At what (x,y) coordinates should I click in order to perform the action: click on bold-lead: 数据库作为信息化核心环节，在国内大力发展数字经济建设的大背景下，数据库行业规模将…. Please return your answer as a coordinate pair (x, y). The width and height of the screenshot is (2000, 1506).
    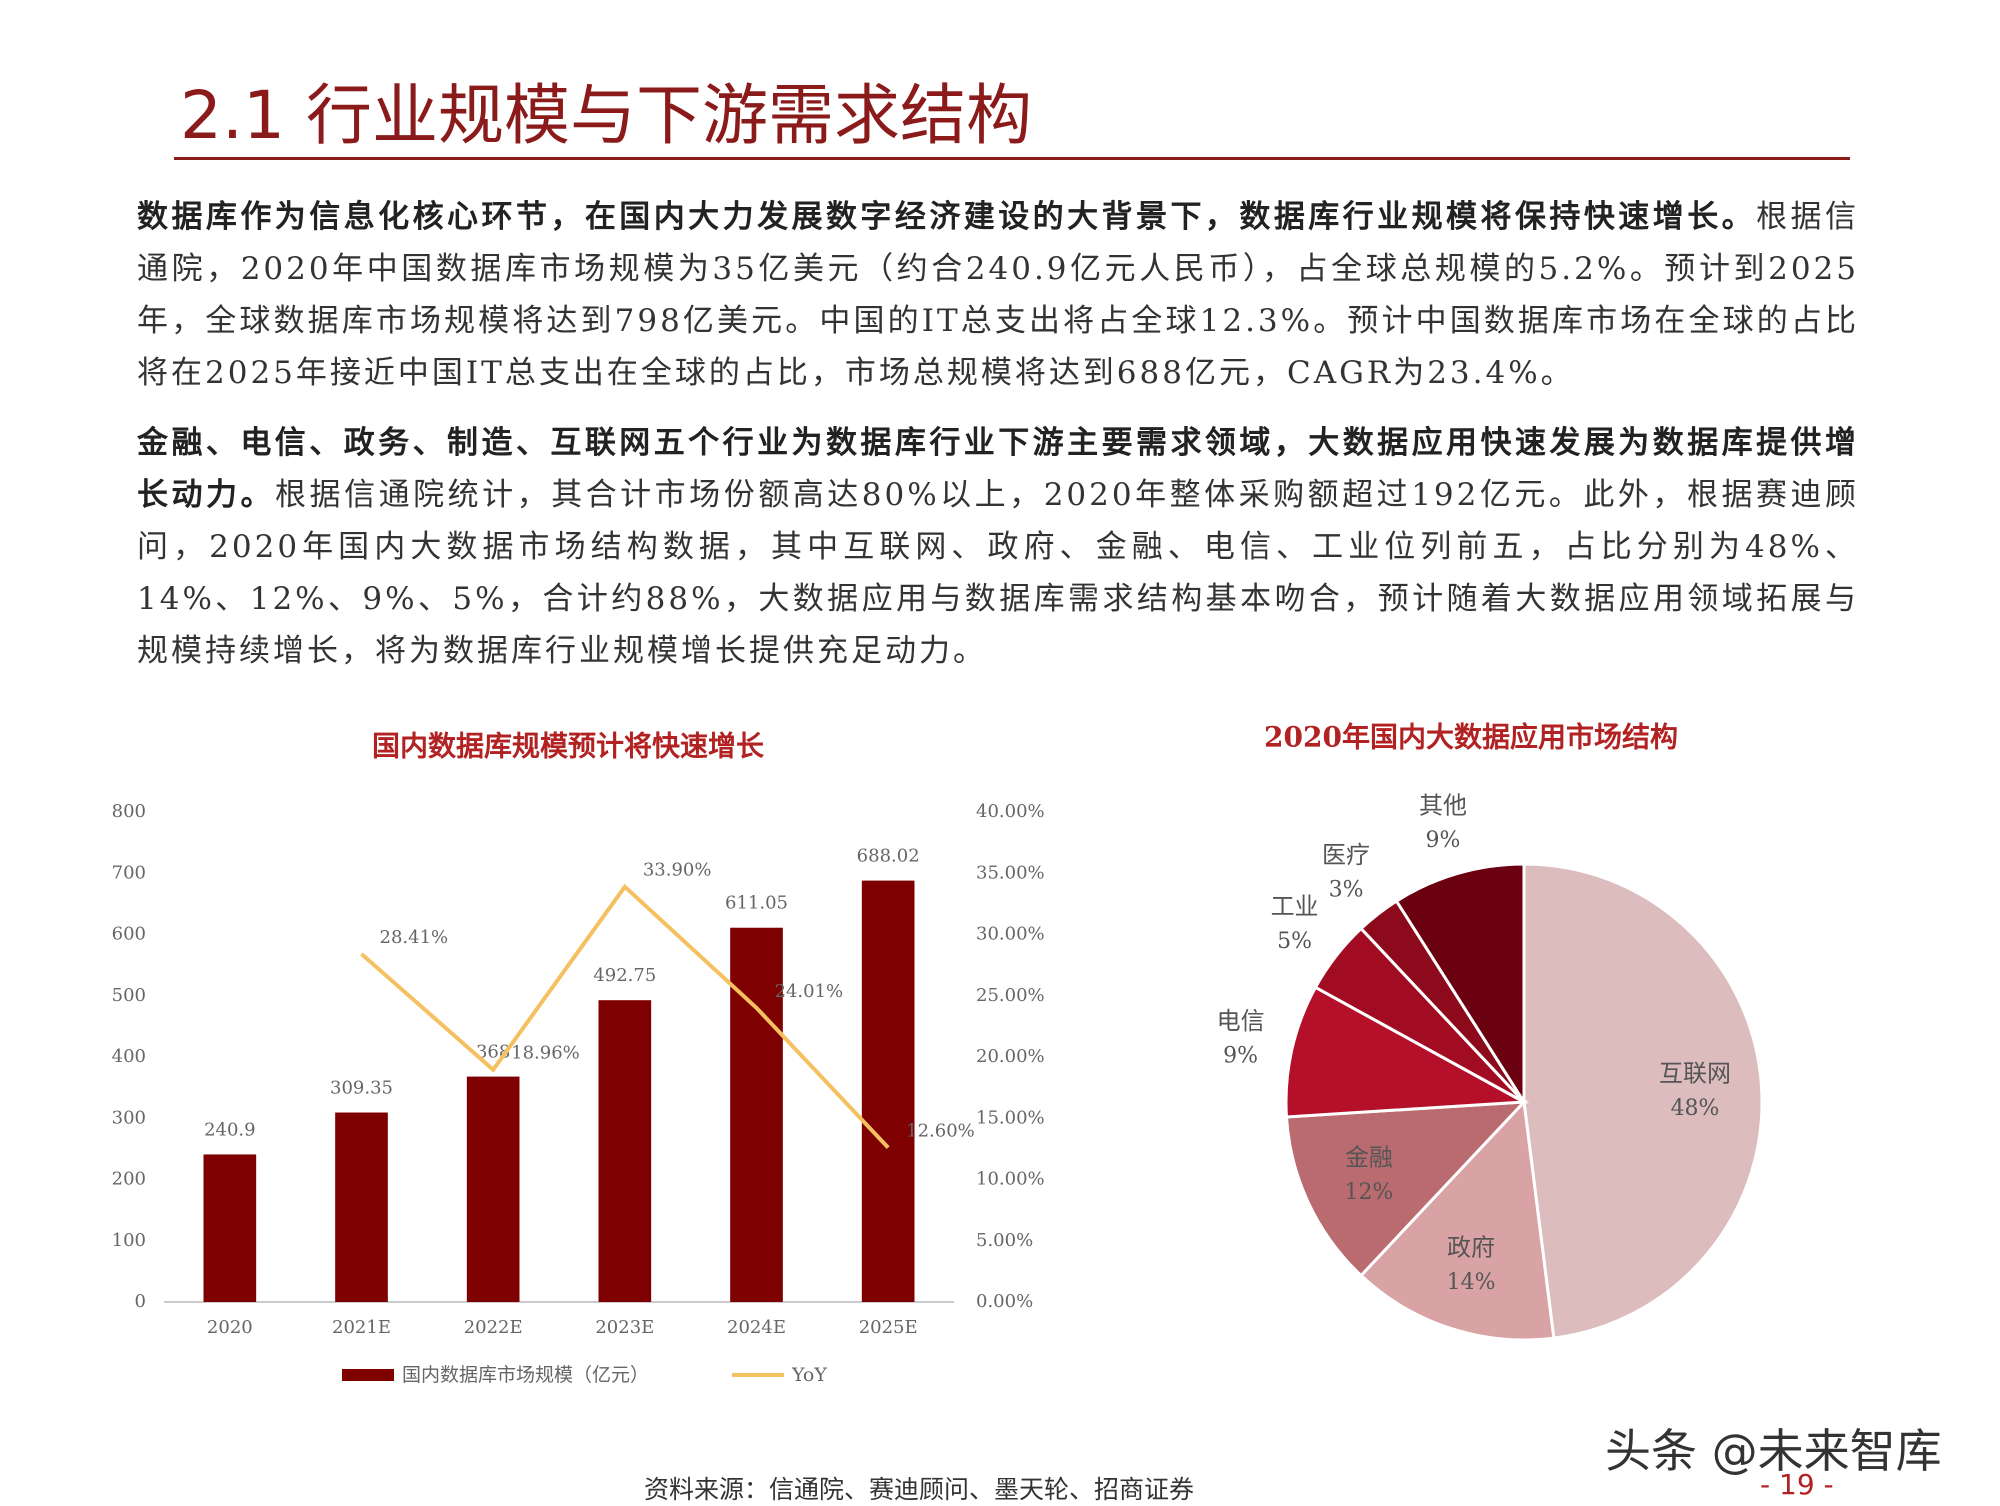
    Looking at the image, I should click on (947, 217).